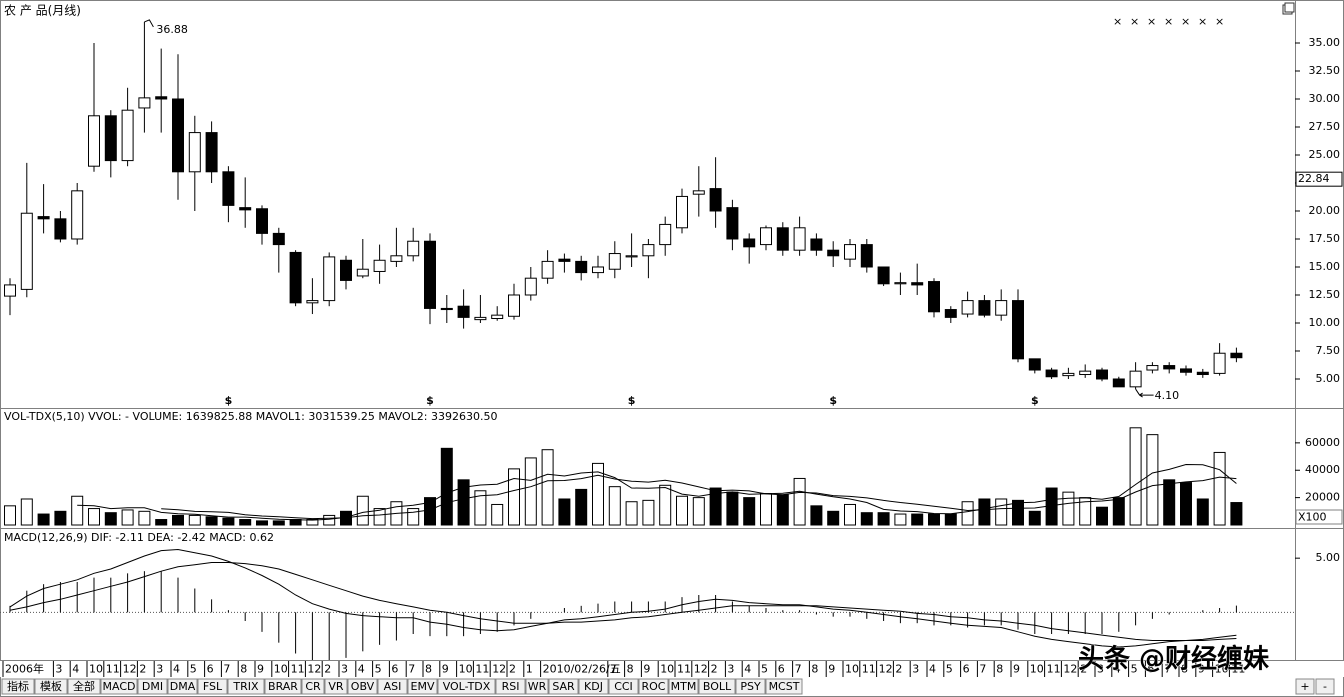 The image size is (1344, 697). I want to click on indicator-tab: ROC, so click(653, 686).